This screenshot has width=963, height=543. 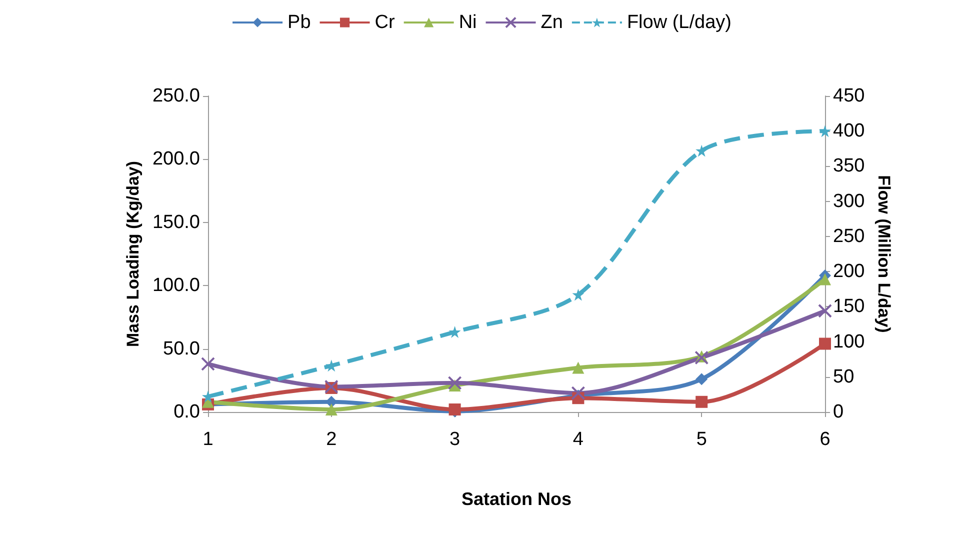 I want to click on x-tick-label: 5, so click(x=701, y=439).